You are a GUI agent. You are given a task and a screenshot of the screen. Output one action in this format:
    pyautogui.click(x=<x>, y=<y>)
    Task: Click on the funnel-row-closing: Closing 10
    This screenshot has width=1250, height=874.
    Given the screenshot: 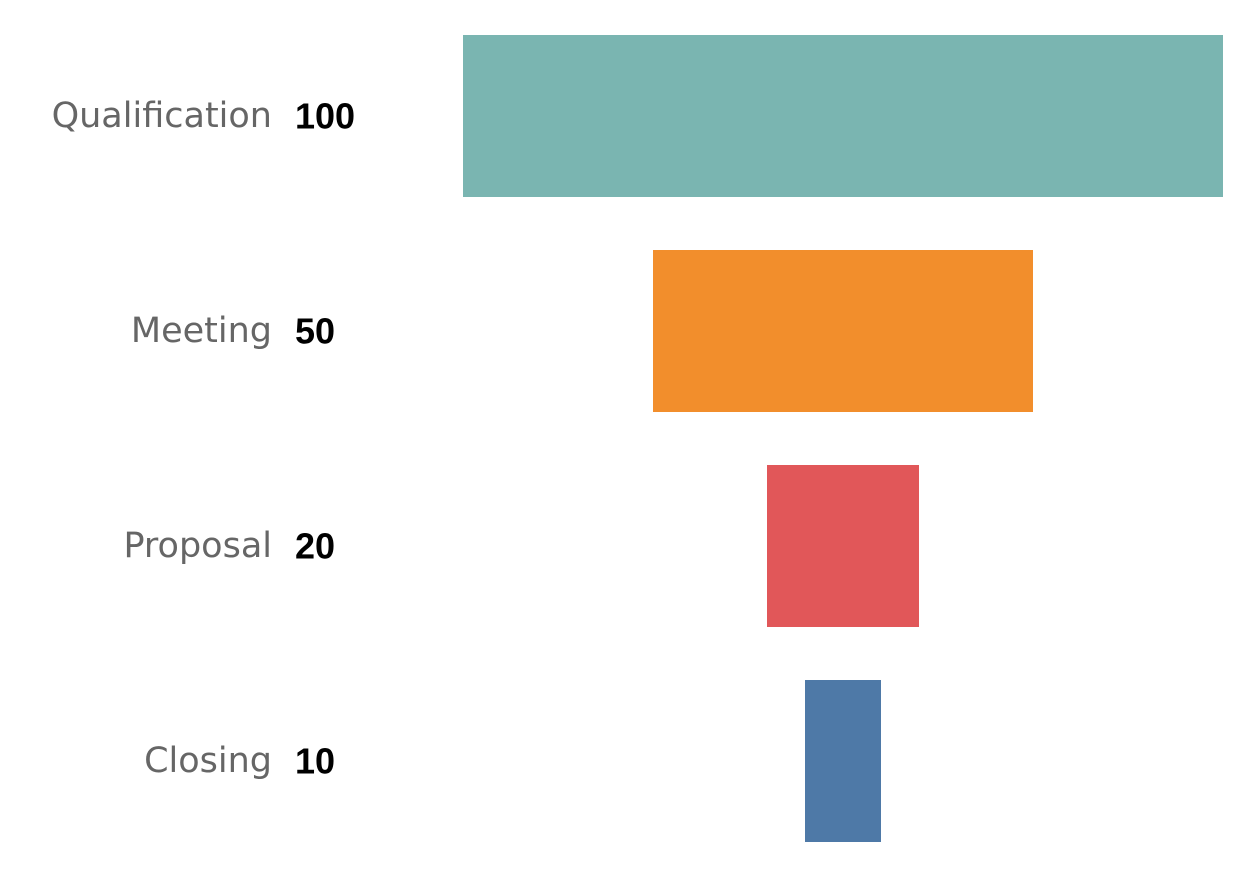 What is the action you would take?
    pyautogui.click(x=512, y=761)
    